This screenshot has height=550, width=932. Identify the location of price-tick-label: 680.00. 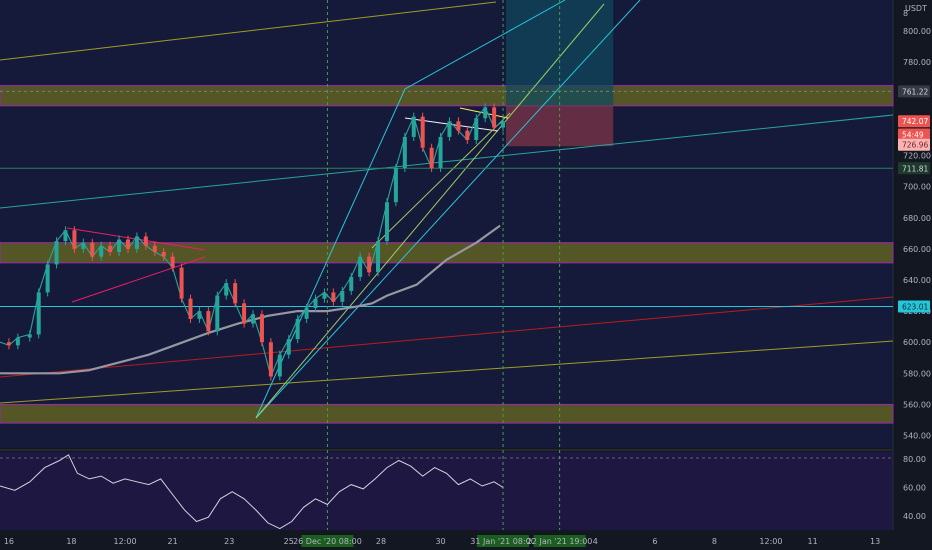
(917, 218).